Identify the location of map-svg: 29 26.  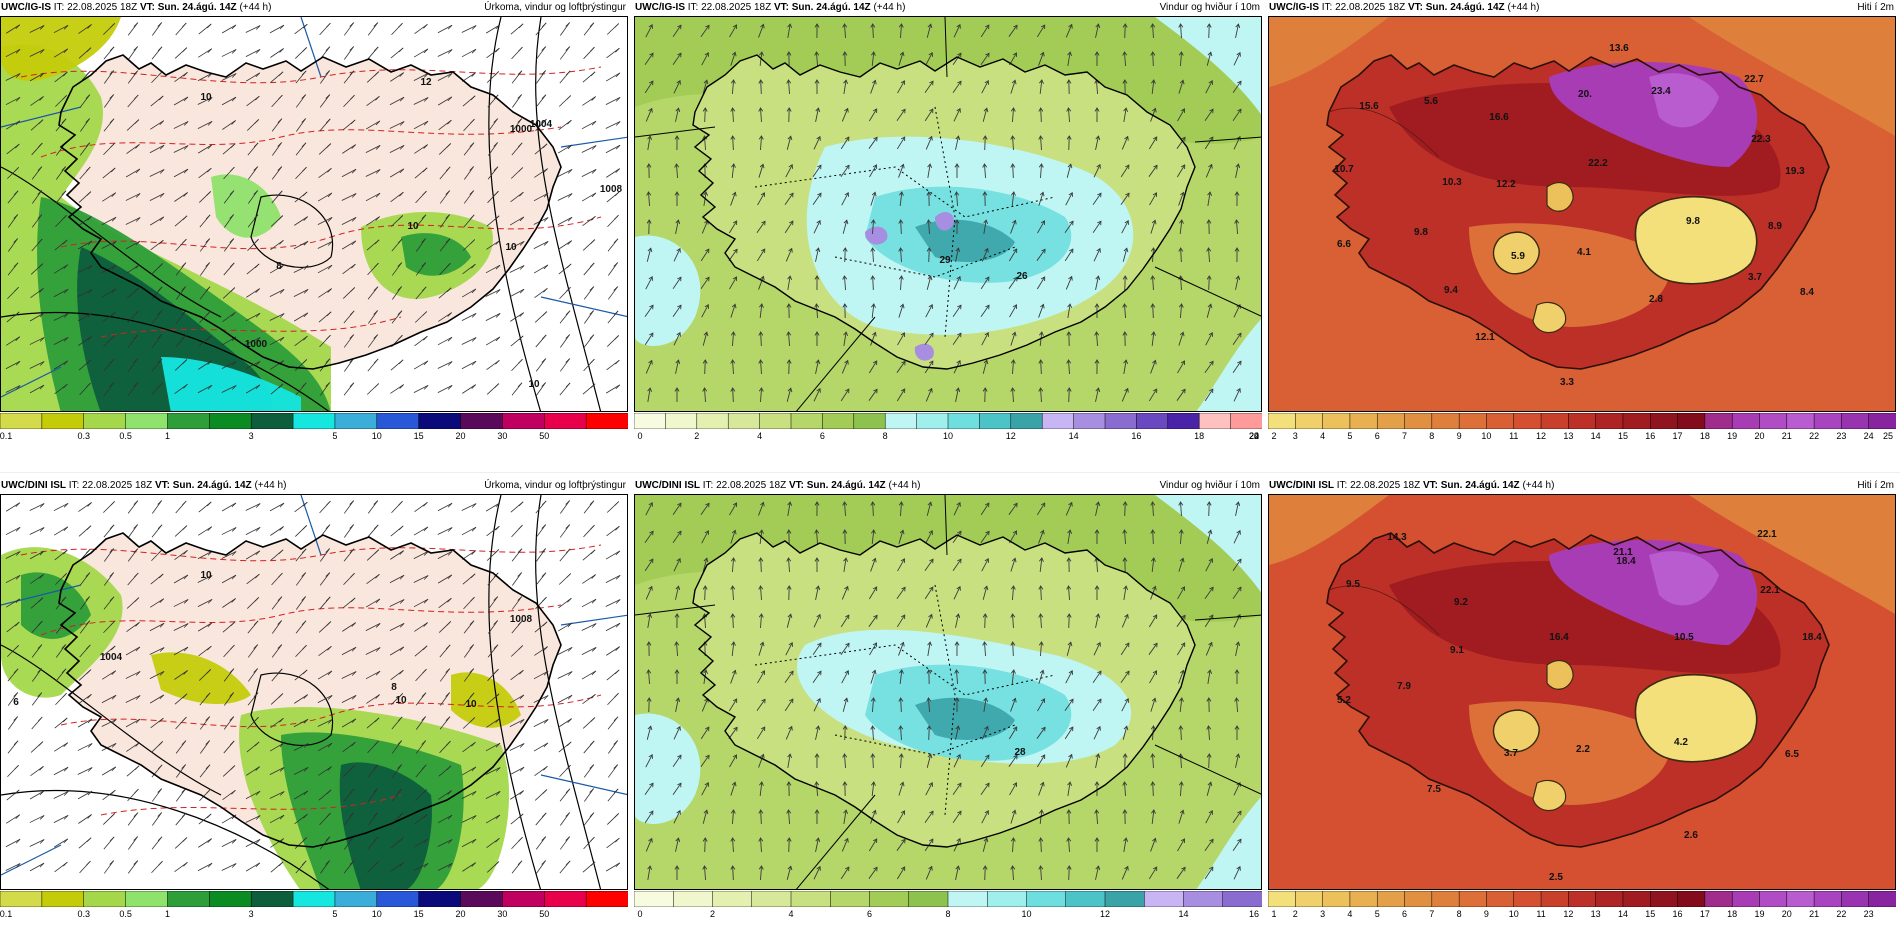
(948, 214).